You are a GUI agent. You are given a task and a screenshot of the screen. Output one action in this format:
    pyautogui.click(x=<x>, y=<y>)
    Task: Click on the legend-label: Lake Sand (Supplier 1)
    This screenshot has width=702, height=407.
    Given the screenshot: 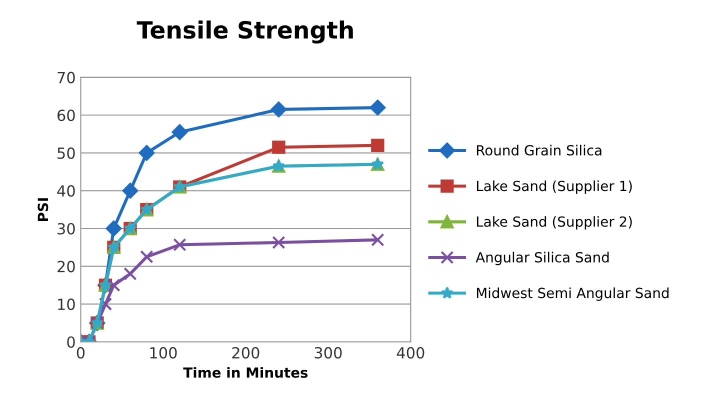 What is the action you would take?
    pyautogui.click(x=554, y=187)
    